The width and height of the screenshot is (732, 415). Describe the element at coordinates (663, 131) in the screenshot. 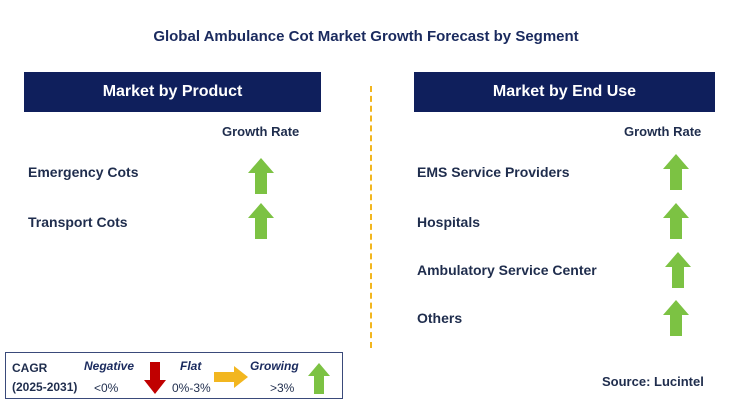

I see `end-use-growth-rate-label: Growth Rate` at that location.